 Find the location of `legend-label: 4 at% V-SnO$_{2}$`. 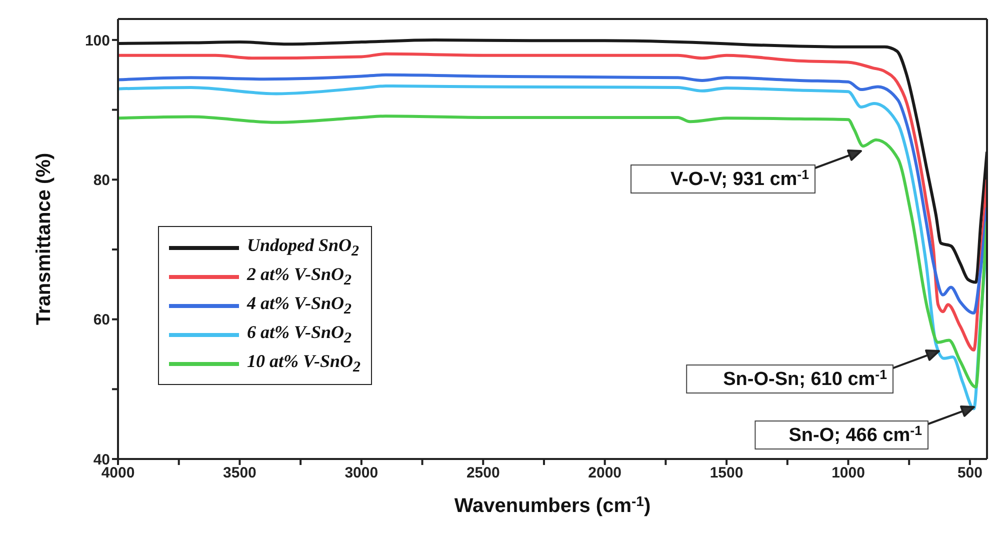

legend-label: 4 at% V-SnO$_{2}$ is located at coordinates (299, 305).